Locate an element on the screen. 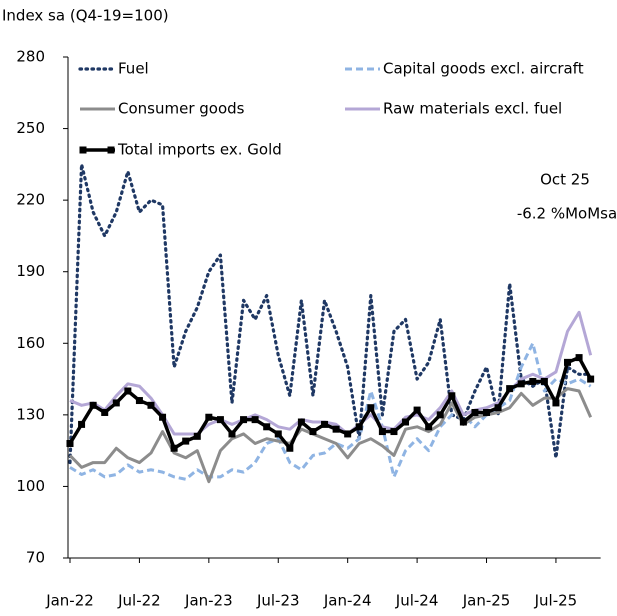 This screenshot has height=616, width=617. annotation: Oct 25 is located at coordinates (565, 180).